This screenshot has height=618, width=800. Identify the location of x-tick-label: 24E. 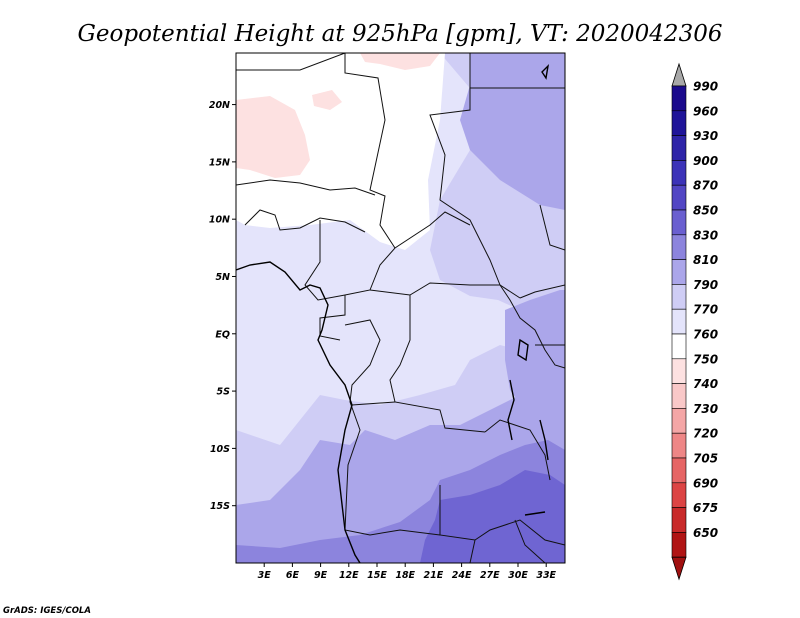
(462, 575).